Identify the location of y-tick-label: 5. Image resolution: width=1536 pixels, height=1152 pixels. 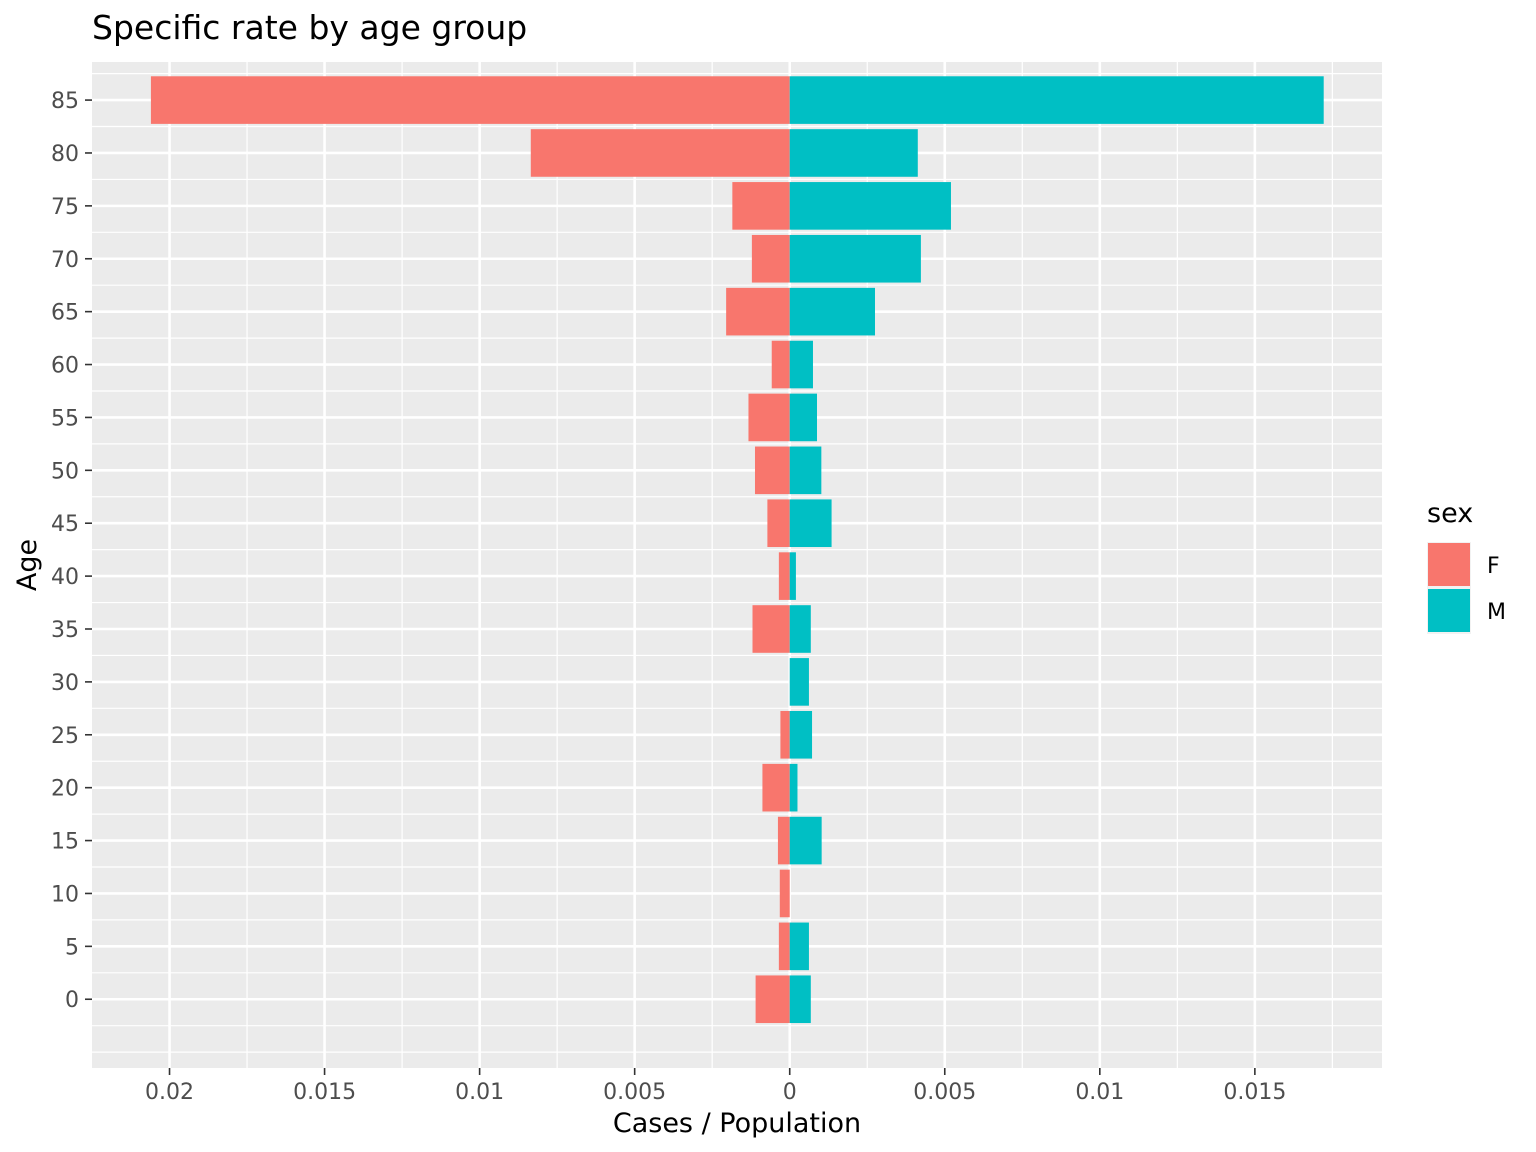
(72, 947).